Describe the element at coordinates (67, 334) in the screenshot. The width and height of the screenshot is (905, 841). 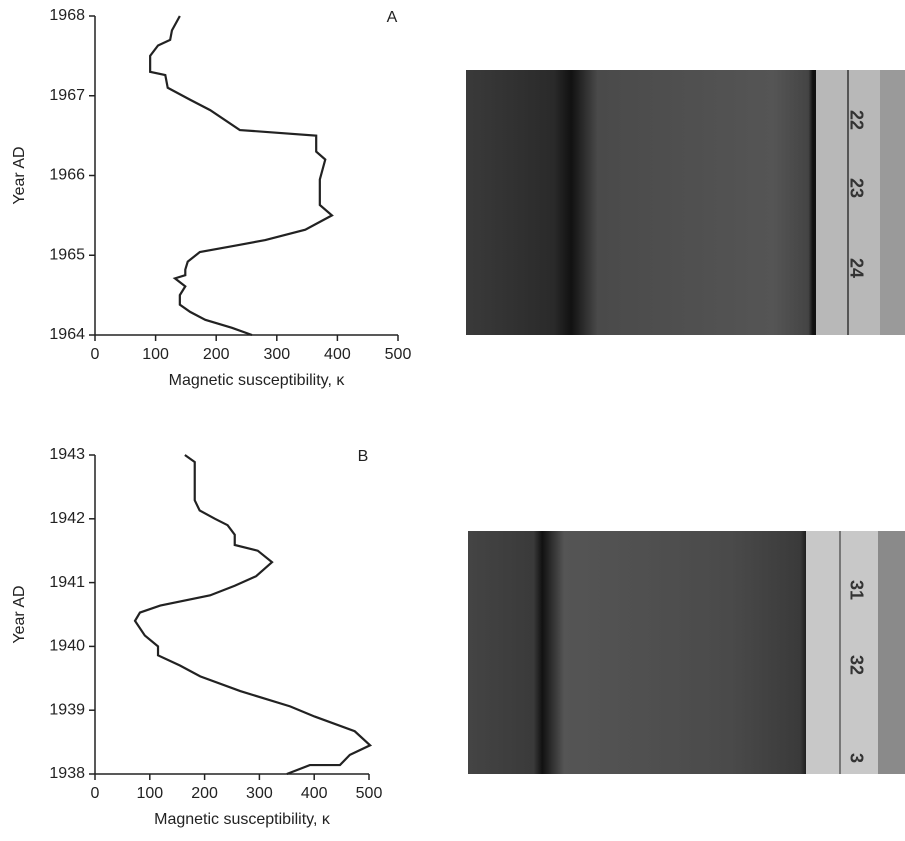
I see `y-tick-label: 1964` at that location.